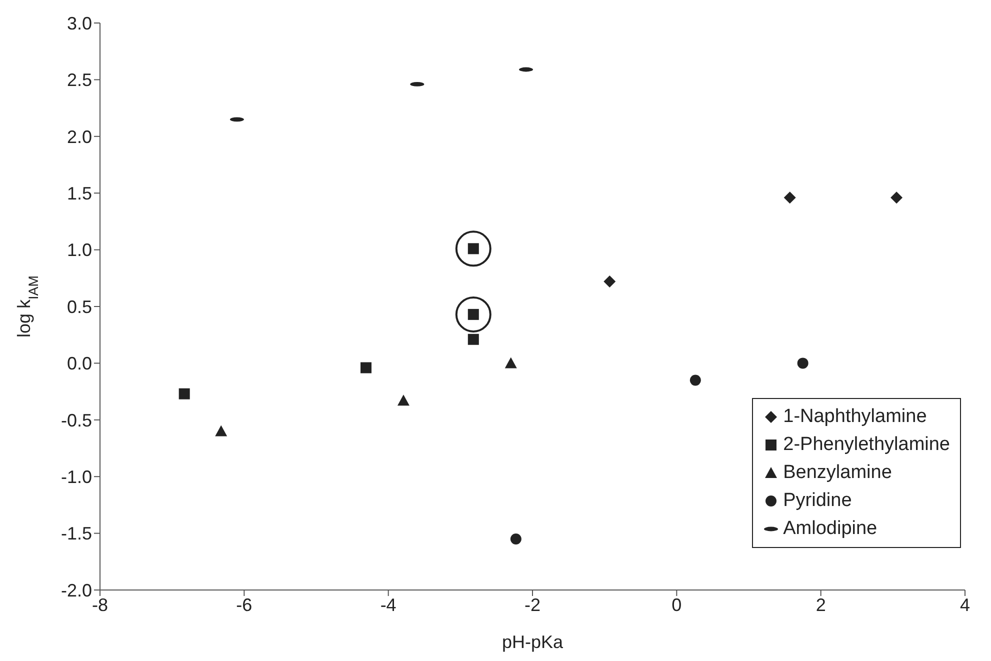  Describe the element at coordinates (76, 534) in the screenshot. I see `y-tick-label: -1.5` at that location.